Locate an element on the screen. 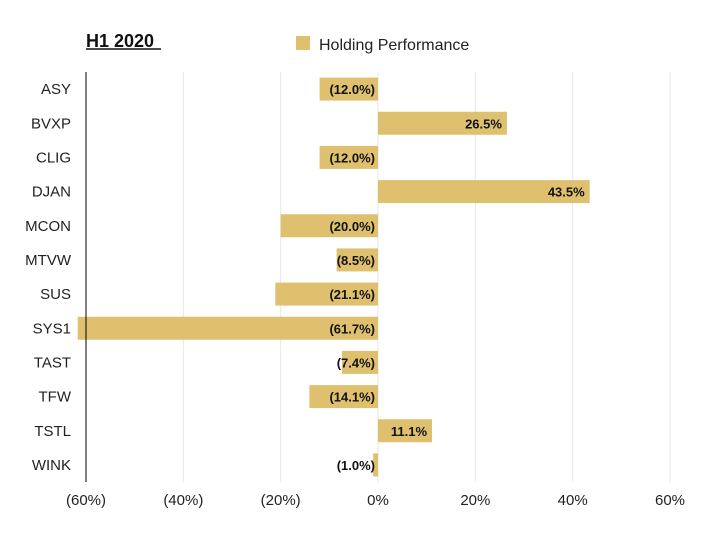  category-label: BVXP is located at coordinates (51, 123).